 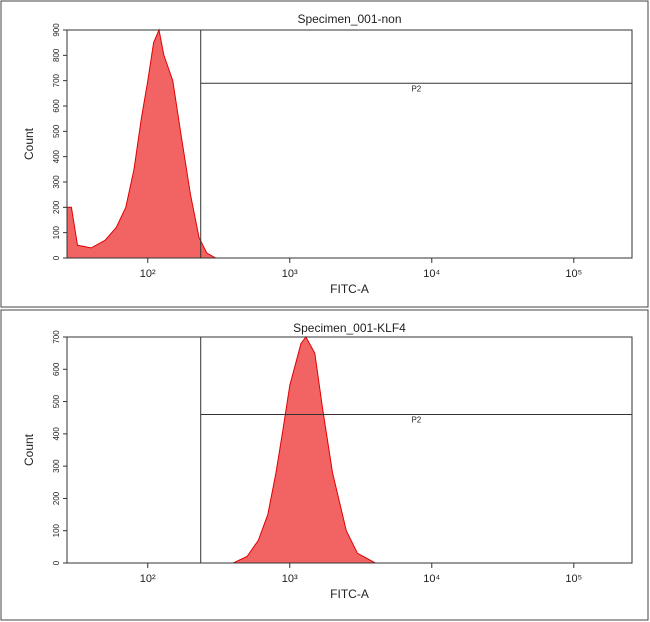 What do you see at coordinates (56, 55) in the screenshot?
I see `y-tick-label: 800` at bounding box center [56, 55].